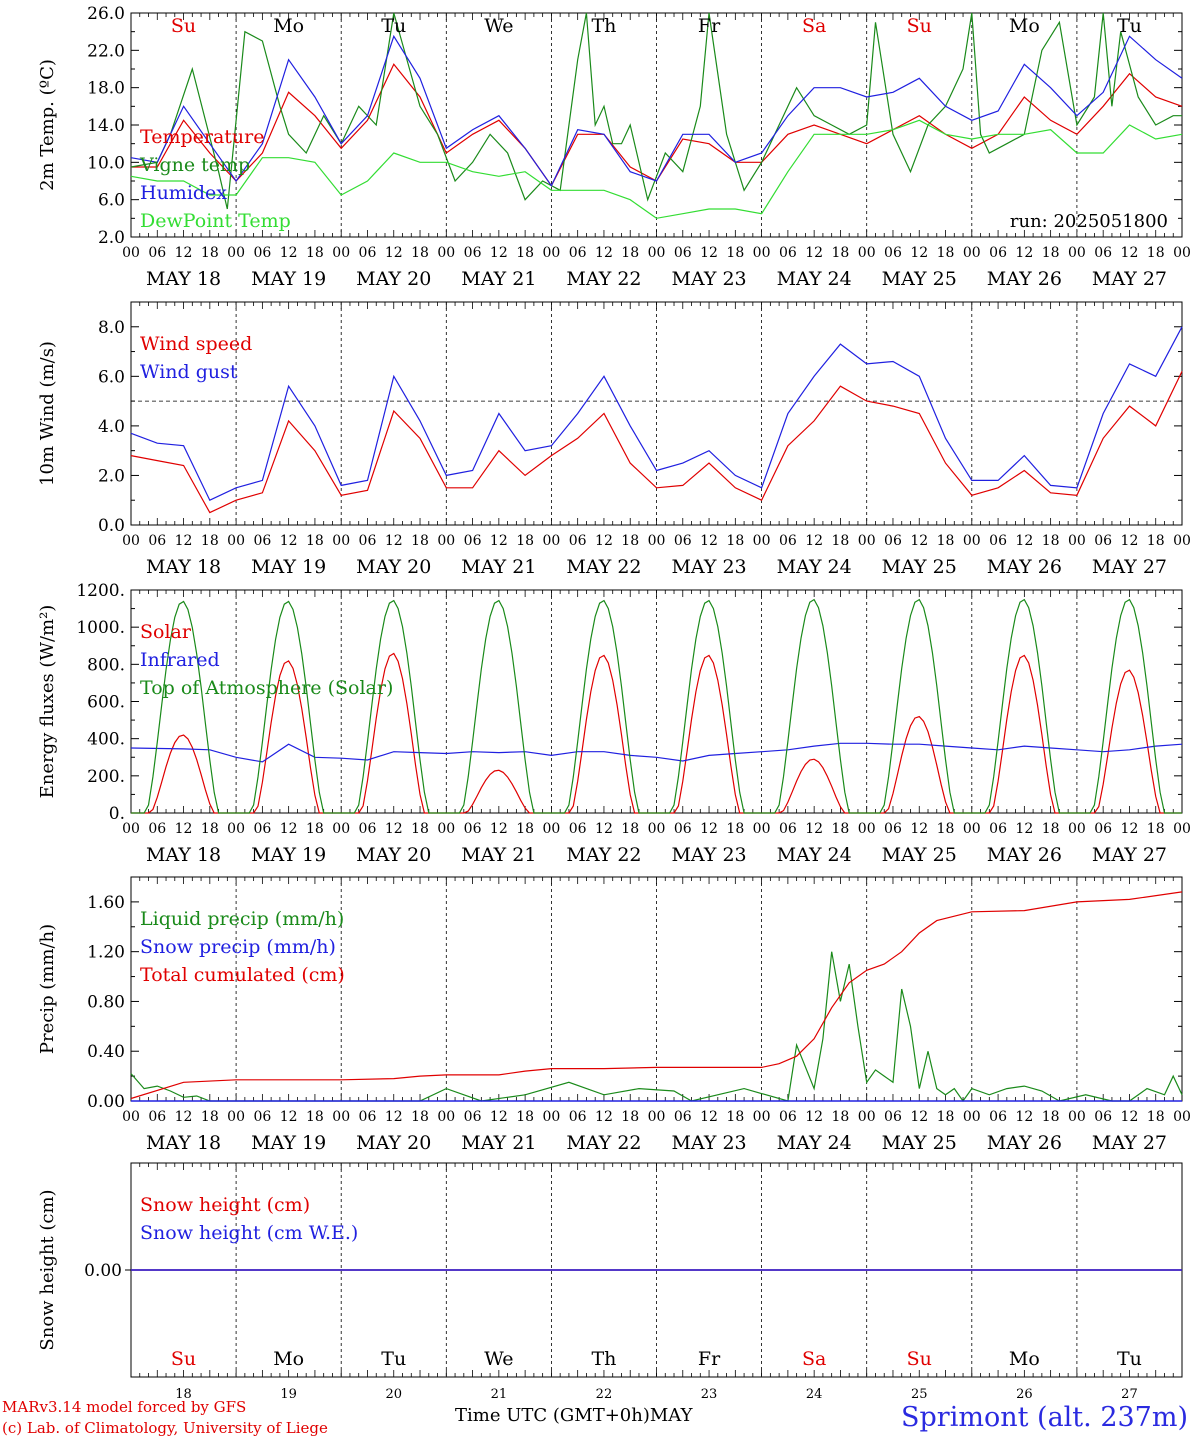 This screenshot has height=1440, width=1194. What do you see at coordinates (498, 567) in the screenshot?
I see `date-label: MAY 21` at bounding box center [498, 567].